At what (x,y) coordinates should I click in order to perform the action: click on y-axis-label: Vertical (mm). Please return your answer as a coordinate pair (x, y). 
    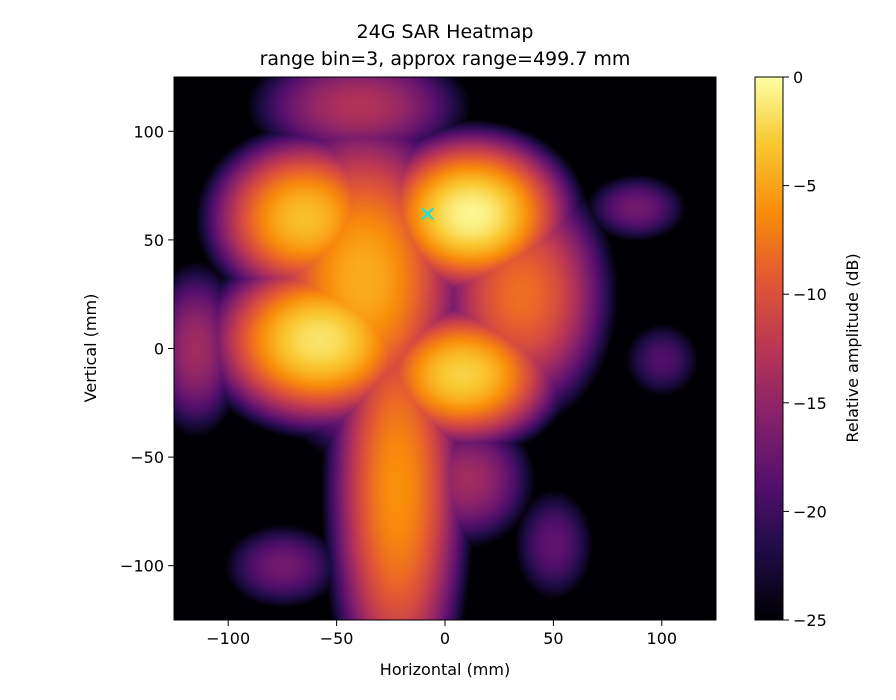
    Looking at the image, I should click on (90, 348).